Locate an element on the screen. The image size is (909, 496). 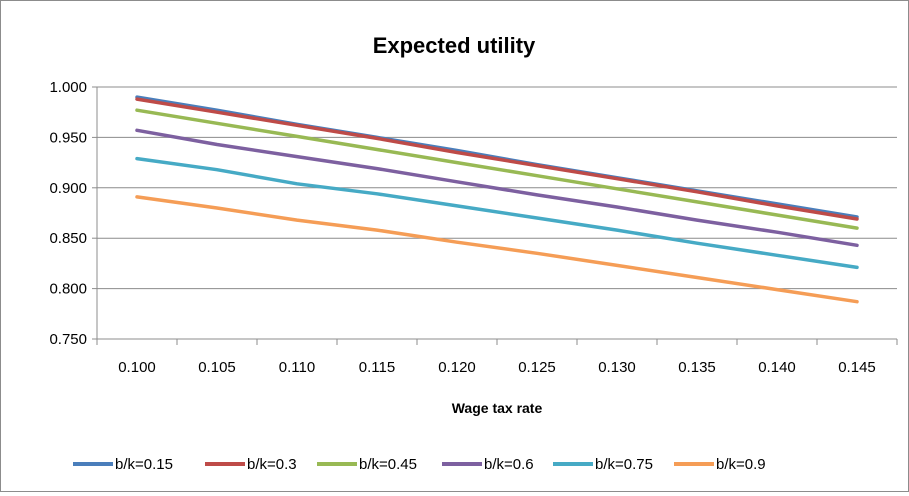
y-tick-label: 1.000 is located at coordinates (68, 87).